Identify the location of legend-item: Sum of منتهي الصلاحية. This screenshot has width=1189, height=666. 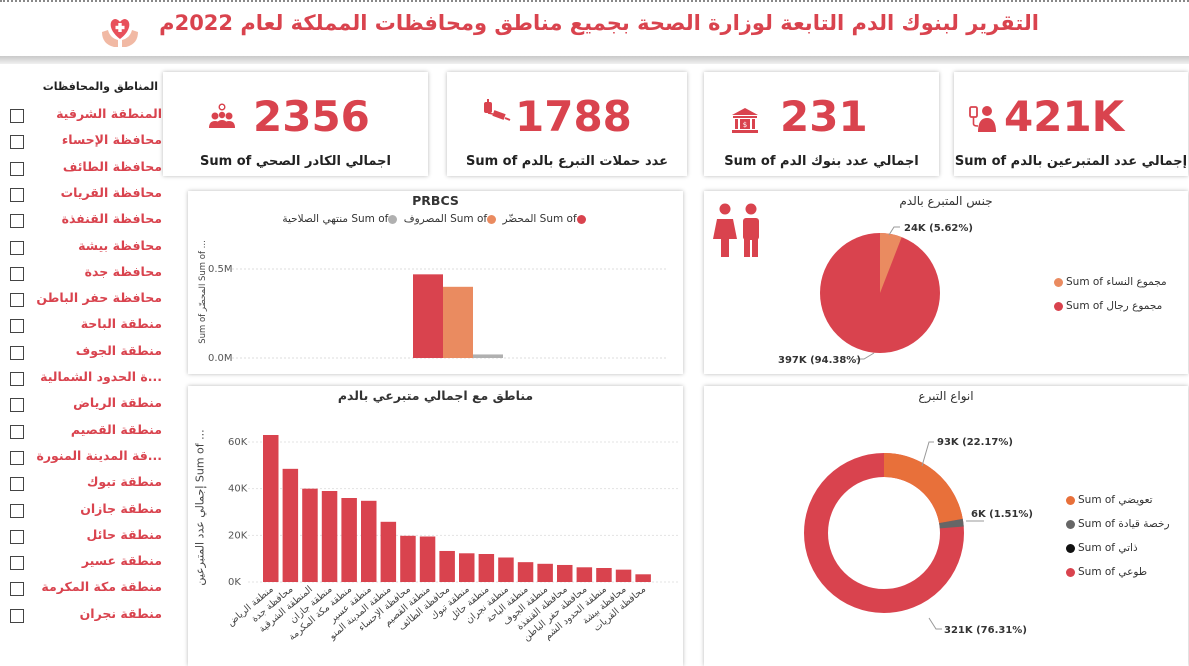
(341, 219).